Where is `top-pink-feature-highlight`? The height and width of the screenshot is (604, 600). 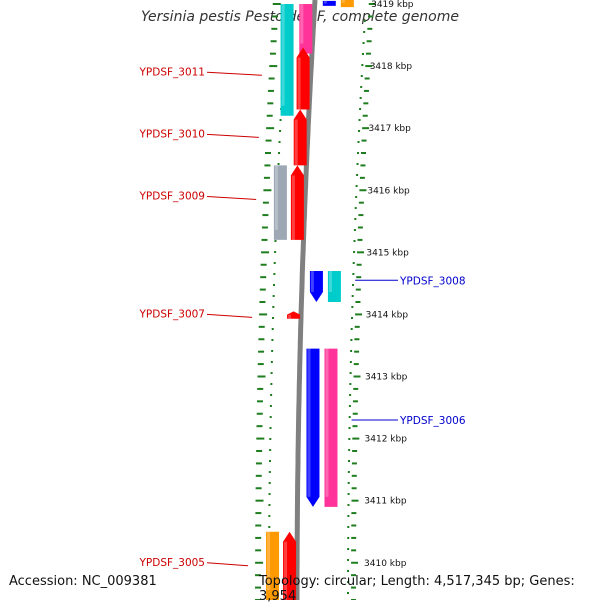
top-pink-feature-highlight is located at coordinates (302, 24).